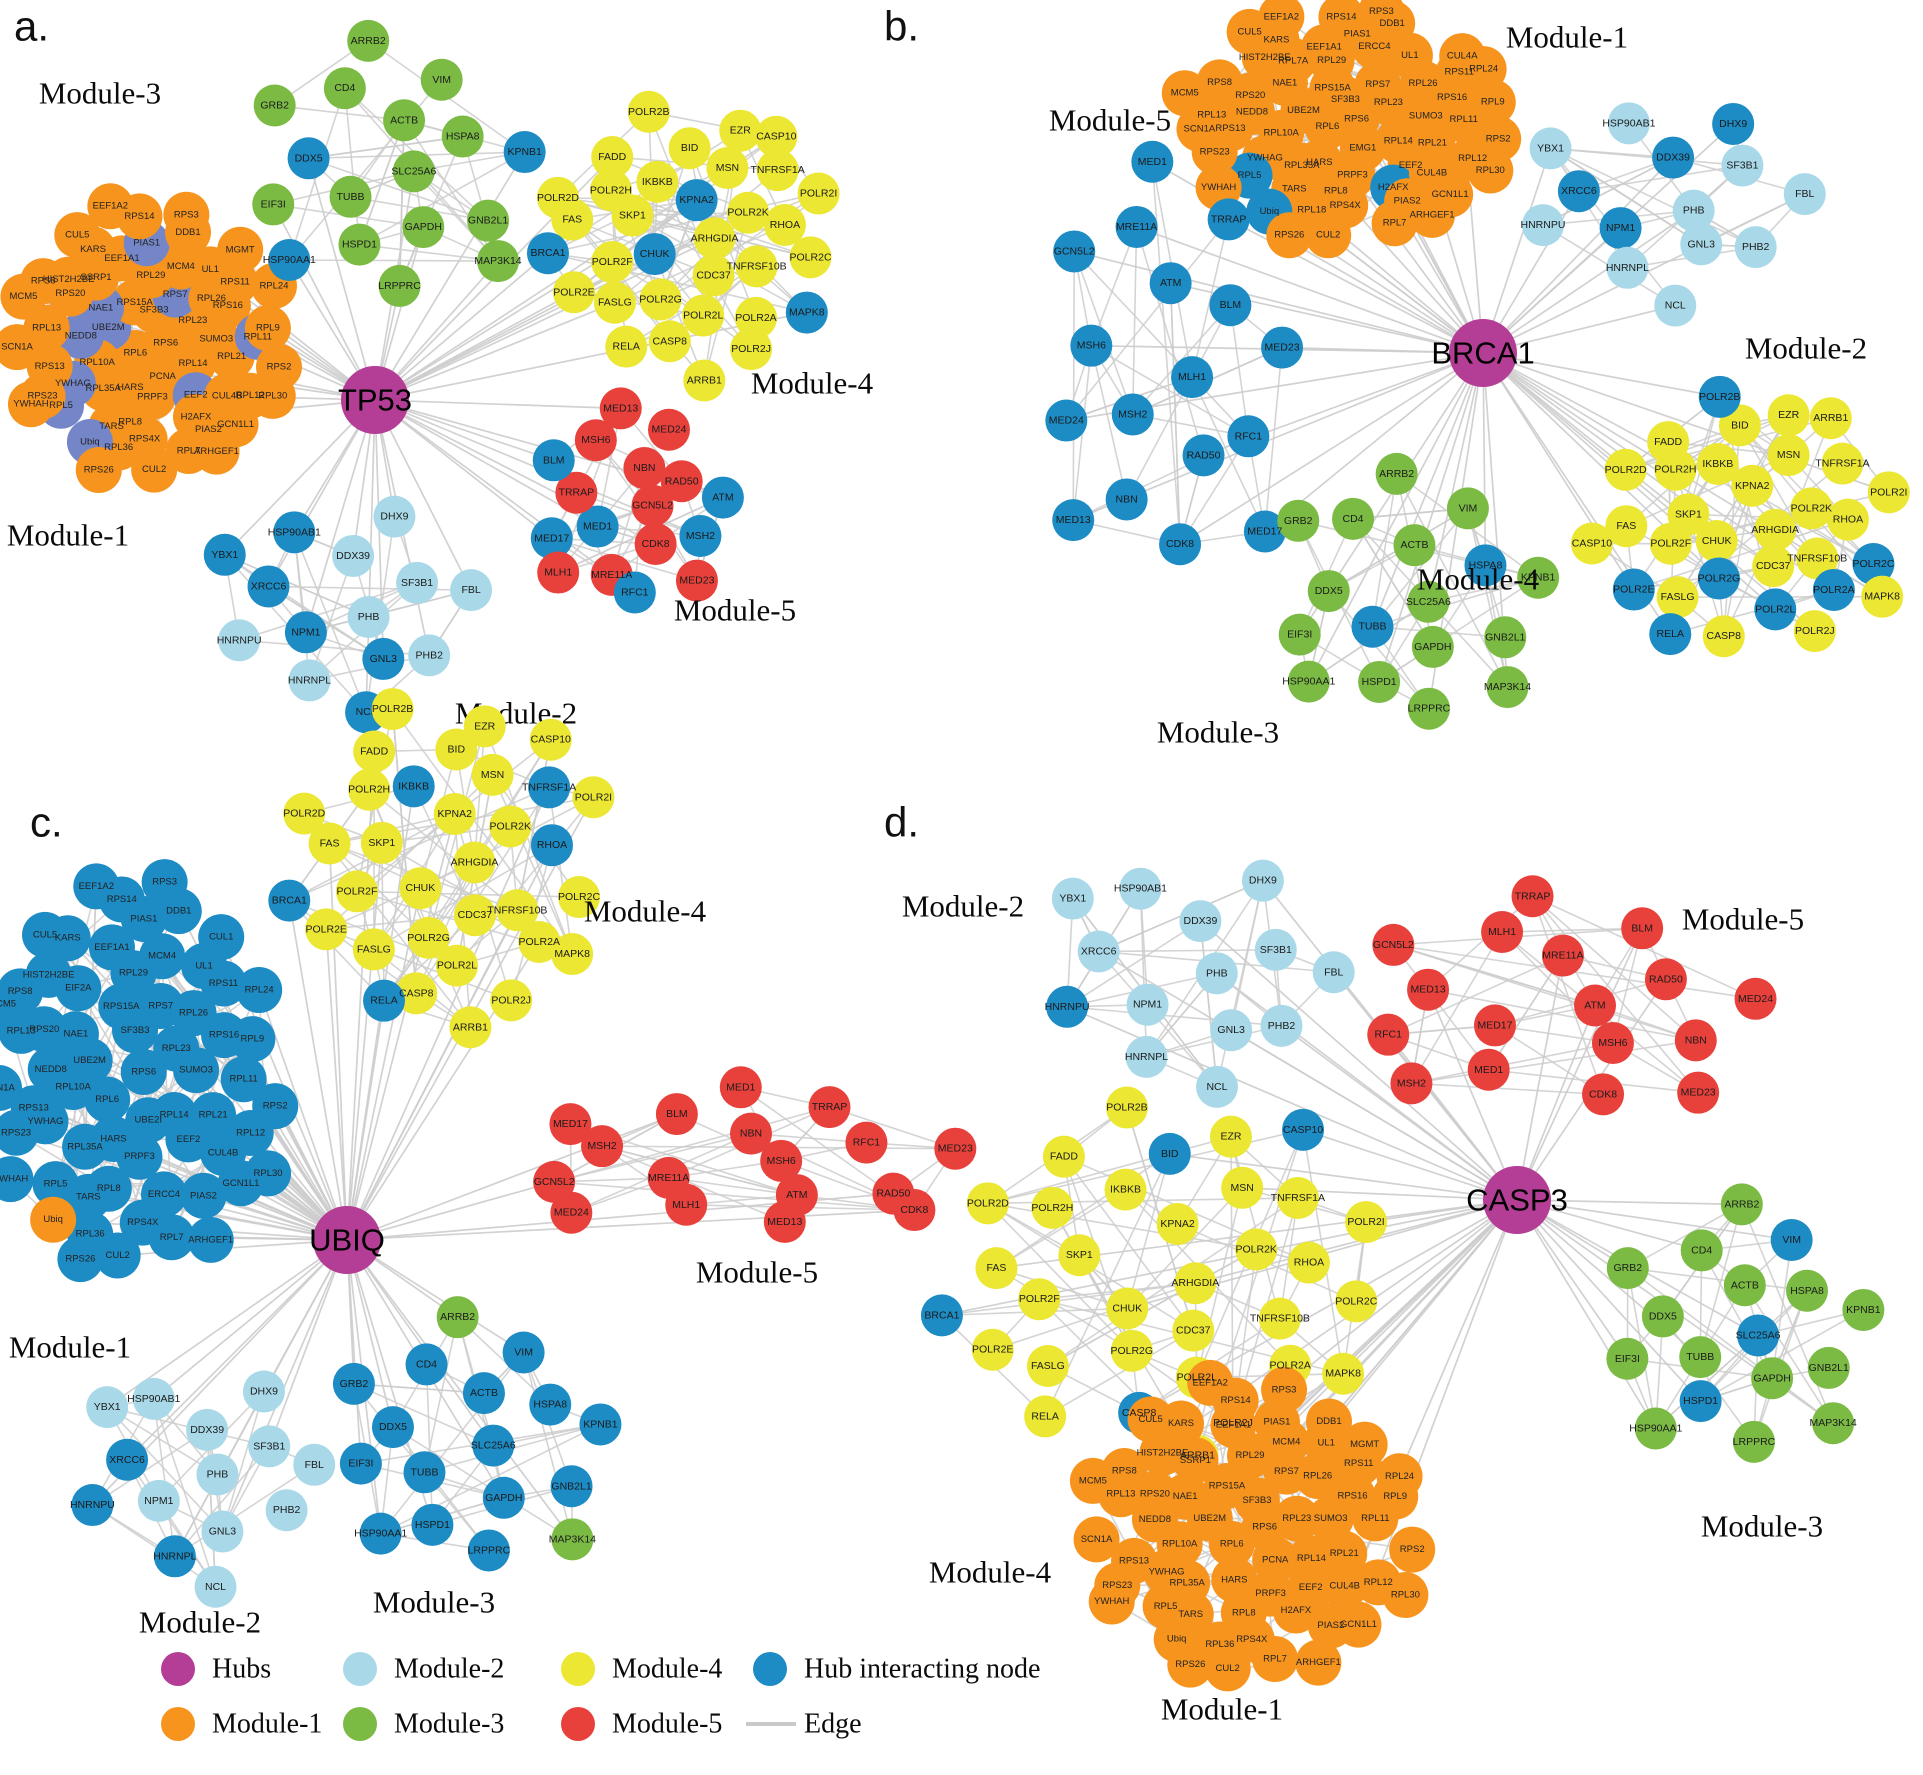  I want to click on node-label: RPL26, so click(1423, 83).